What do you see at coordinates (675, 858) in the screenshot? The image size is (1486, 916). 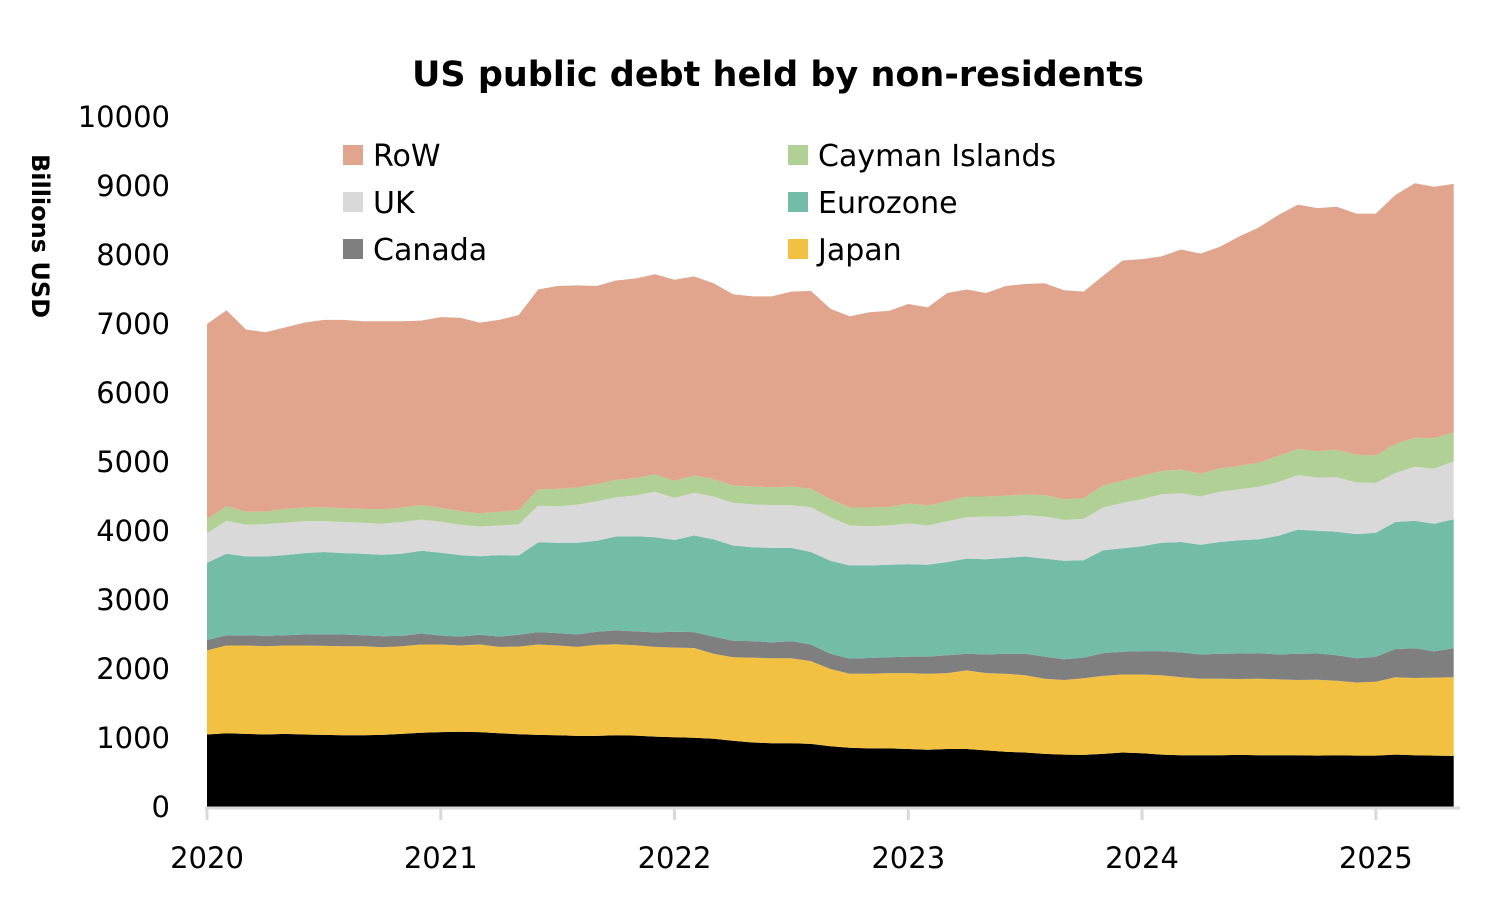 I see `x-tick-label: 2022` at bounding box center [675, 858].